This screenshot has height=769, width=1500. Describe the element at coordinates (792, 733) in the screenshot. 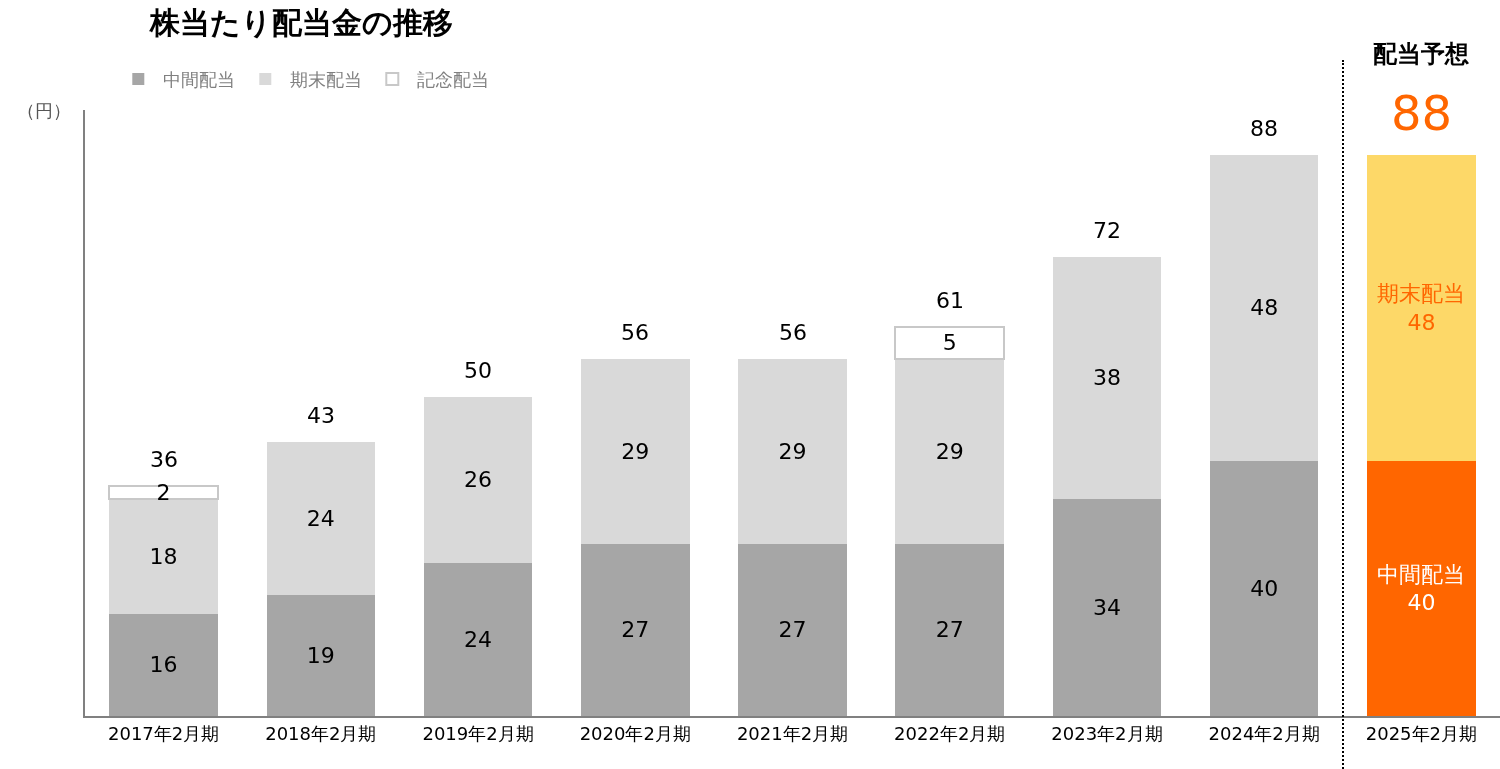

I see `x-tick-label: 2021年2月期` at that location.